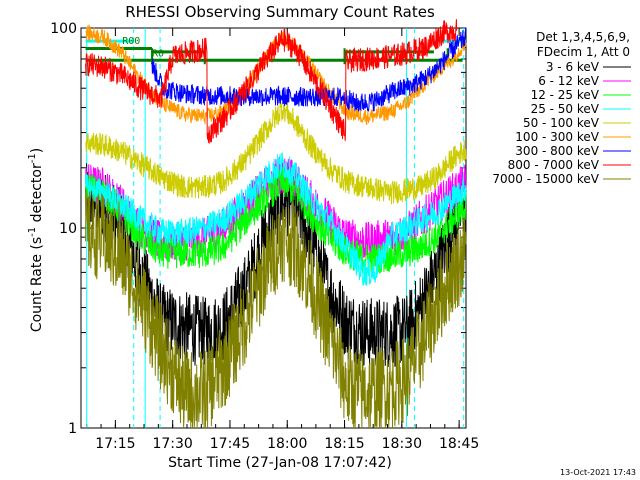 This screenshot has height=480, width=640. Describe the element at coordinates (598, 472) in the screenshot. I see `footer-date: 13-Oct-2021 17:43` at that location.